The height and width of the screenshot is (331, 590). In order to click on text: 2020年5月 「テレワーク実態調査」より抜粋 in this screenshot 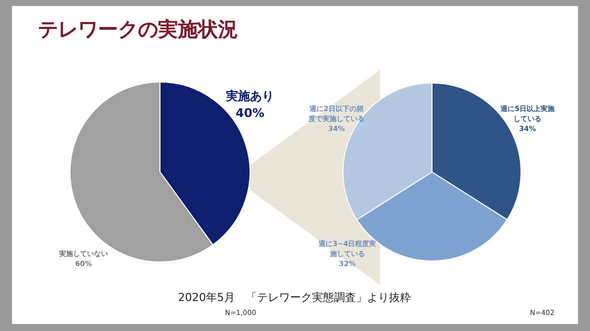, I will do `click(294, 297)`.